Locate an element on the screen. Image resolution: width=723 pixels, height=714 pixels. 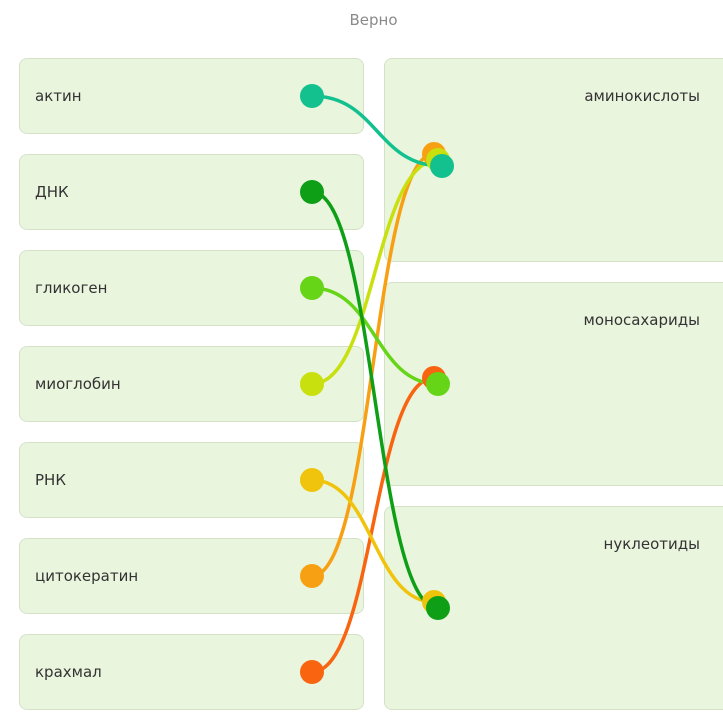
left-item-4: РНК is located at coordinates (191, 480).